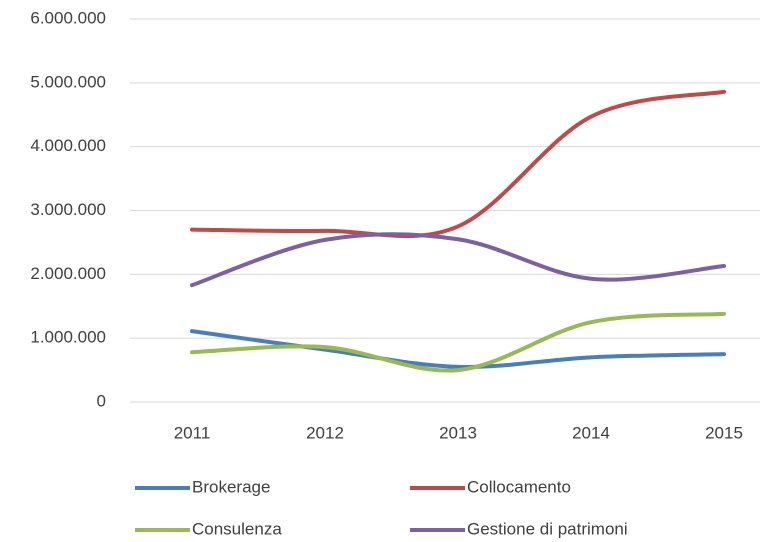 This screenshot has width=778, height=542. I want to click on x-tick-label: 2015, so click(724, 432).